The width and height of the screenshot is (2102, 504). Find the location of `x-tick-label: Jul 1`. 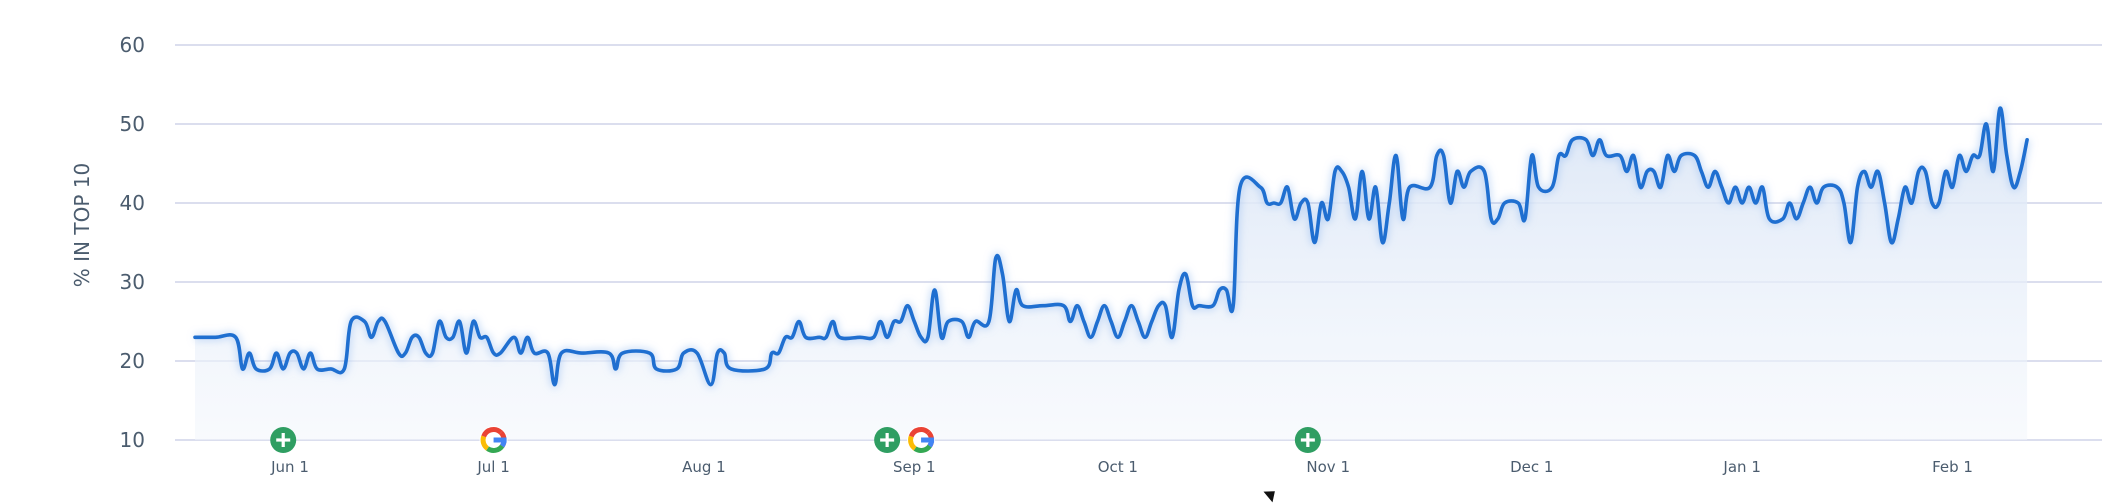

x-tick-label: Jul 1 is located at coordinates (492, 467).